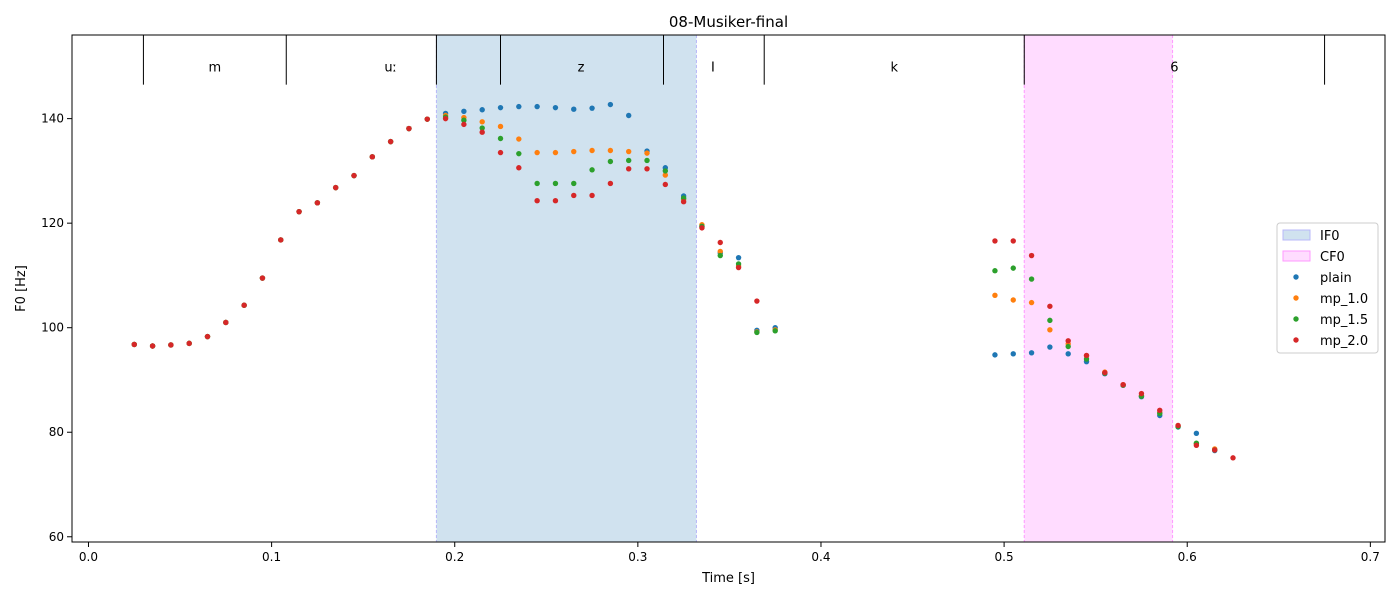  Describe the element at coordinates (713, 67) in the screenshot. I see `segment-label: I` at that location.